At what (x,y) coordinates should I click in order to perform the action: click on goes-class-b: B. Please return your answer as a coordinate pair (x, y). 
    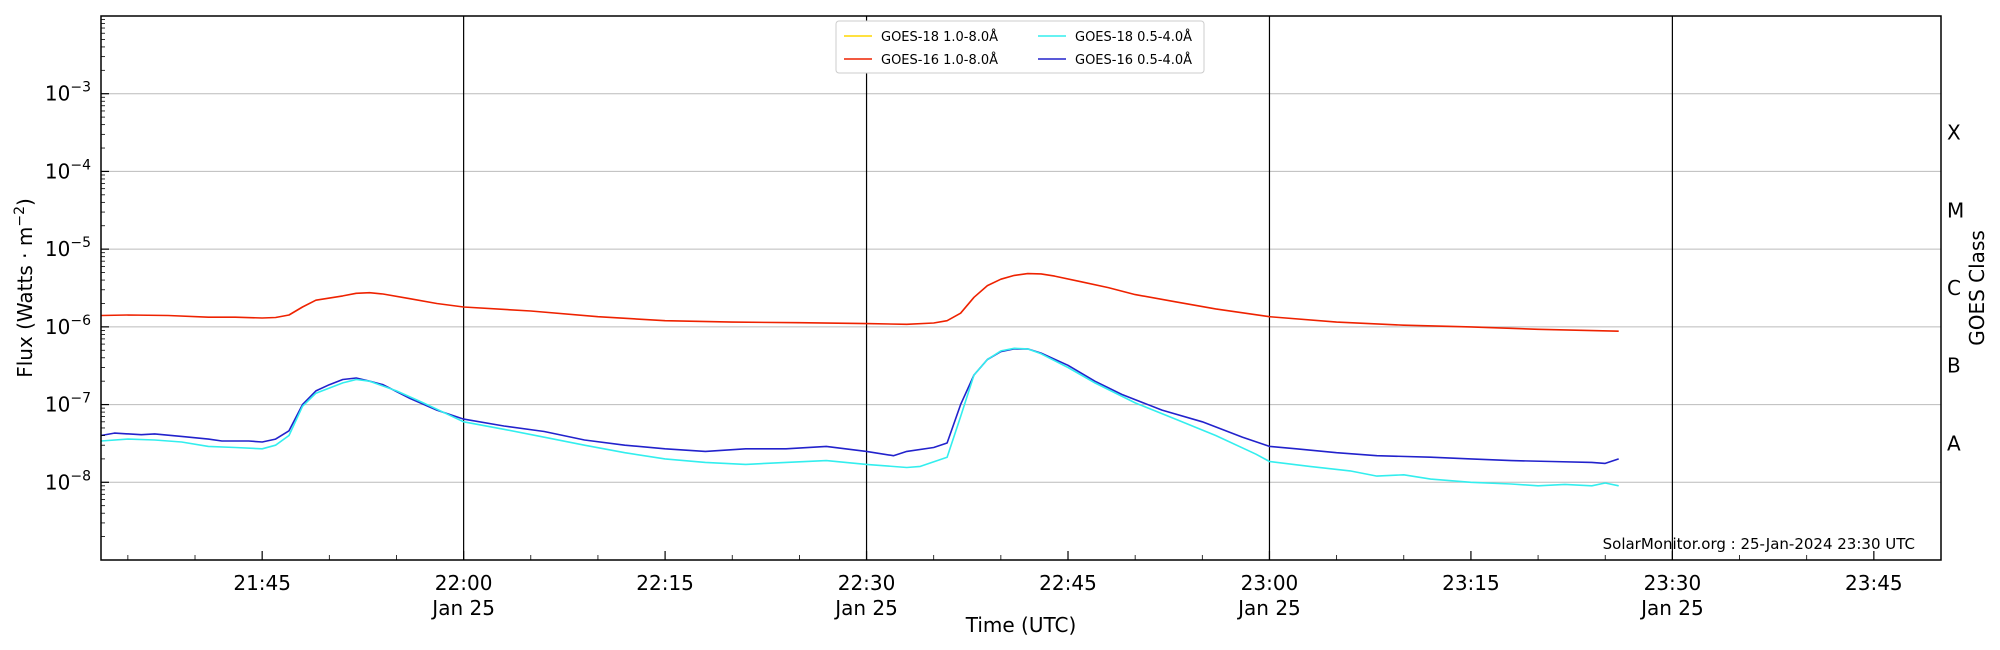
    Looking at the image, I should click on (1954, 366).